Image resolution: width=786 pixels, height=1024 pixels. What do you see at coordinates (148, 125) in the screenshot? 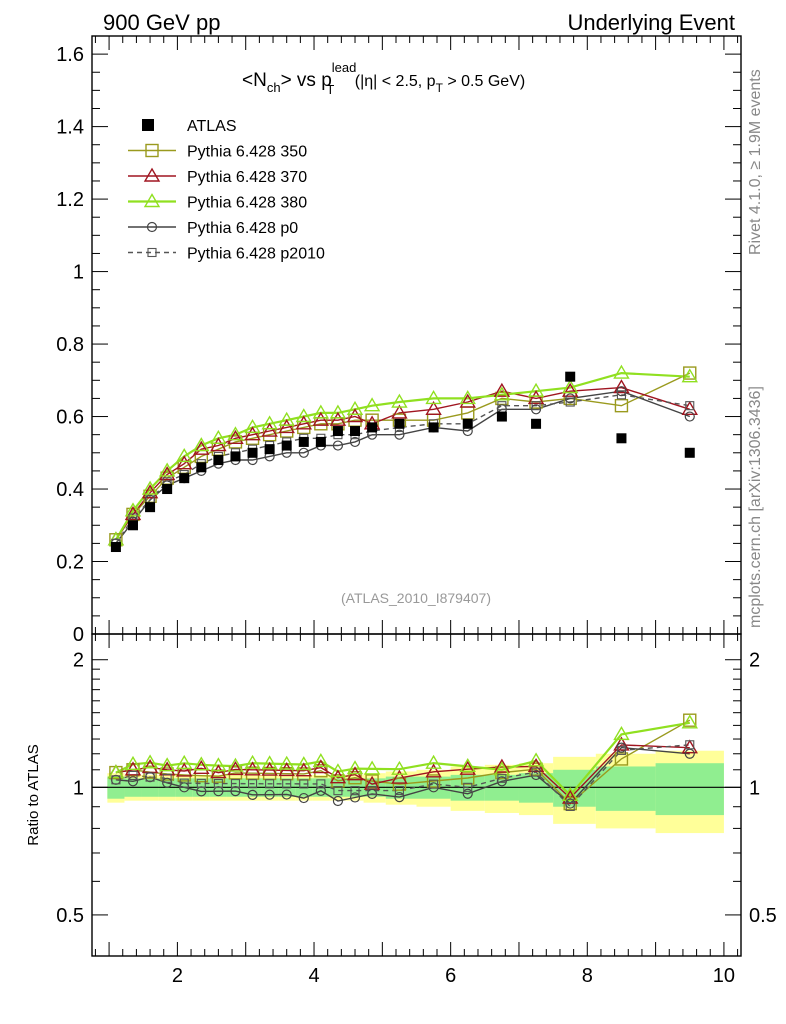
I see `legend-marker-atlas` at bounding box center [148, 125].